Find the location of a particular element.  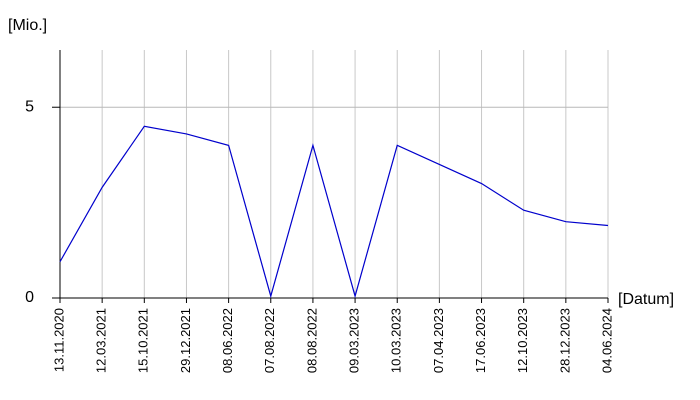

x-tick-label: 04.06.2024 is located at coordinates (606, 340).